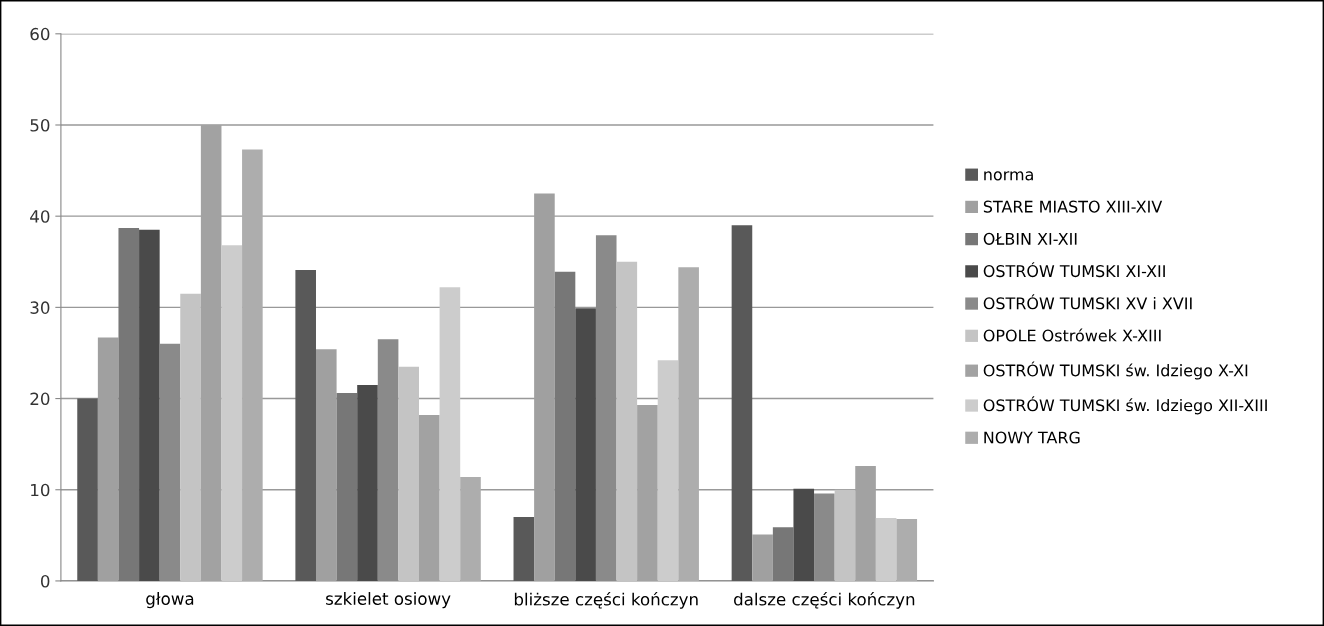  Describe the element at coordinates (1125, 405) in the screenshot. I see `legend-label: OSTRÓW TUMSKI św. Idziego XII-XIII` at that location.